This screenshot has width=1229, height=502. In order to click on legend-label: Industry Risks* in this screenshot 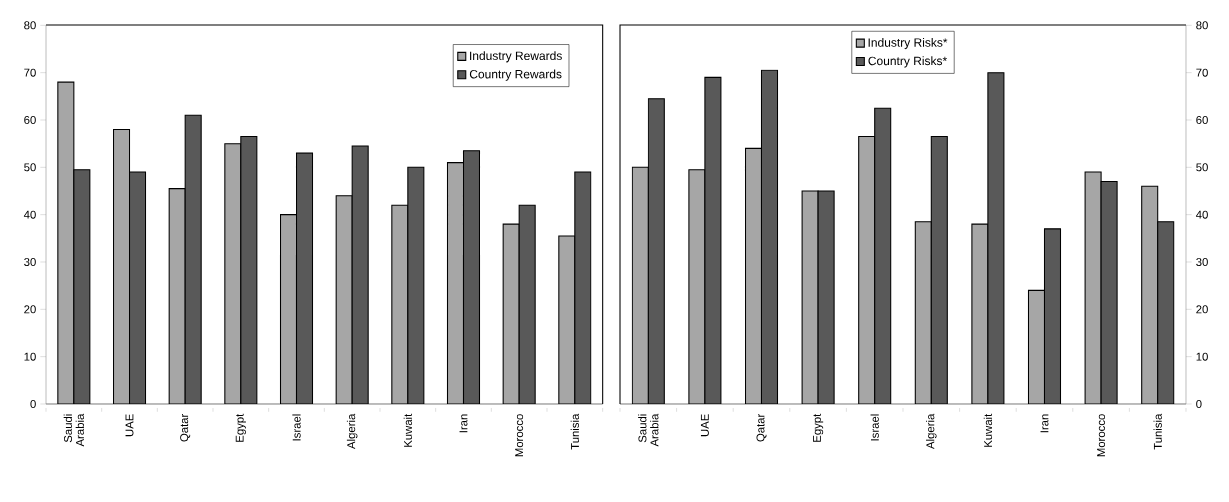, I will do `click(908, 43)`.